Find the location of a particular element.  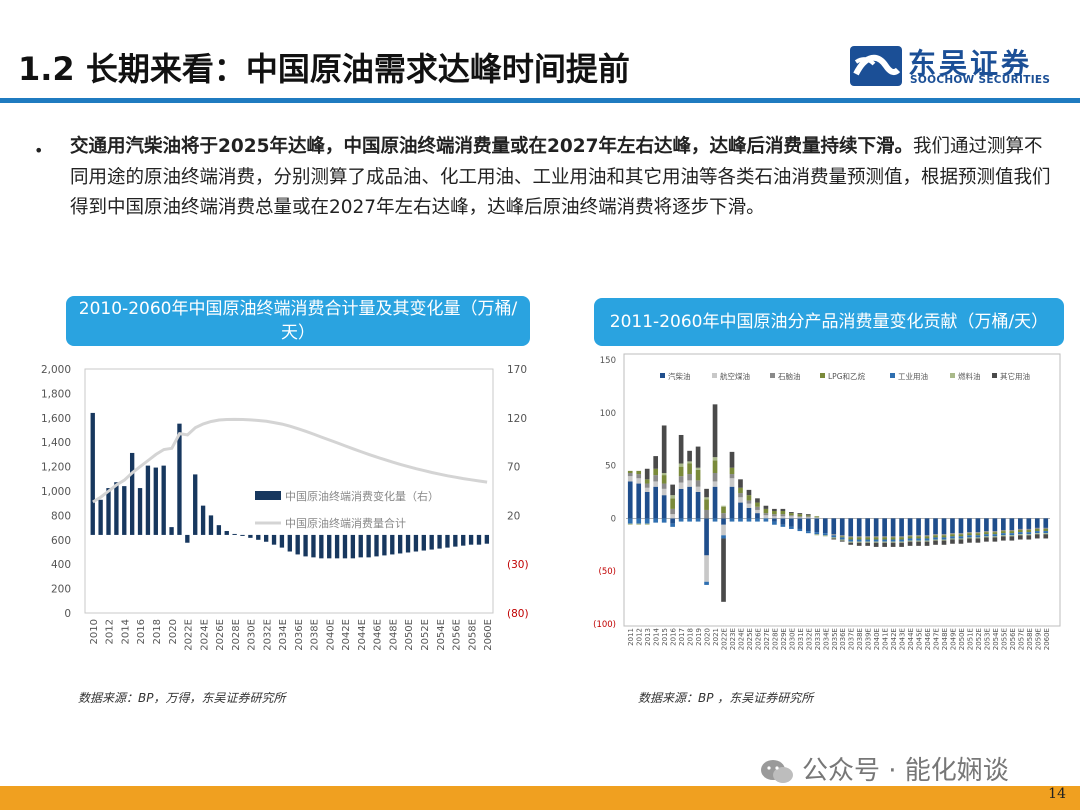

chart2-y-tick: 0 is located at coordinates (613, 519).